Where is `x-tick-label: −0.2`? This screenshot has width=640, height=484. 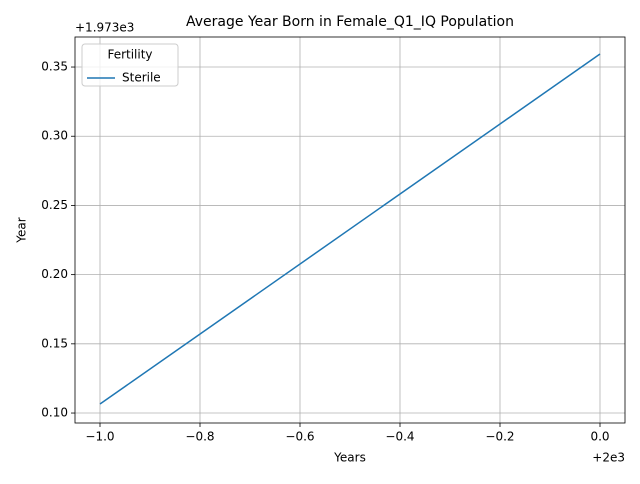 x-tick-label: −0.2 is located at coordinates (499, 437).